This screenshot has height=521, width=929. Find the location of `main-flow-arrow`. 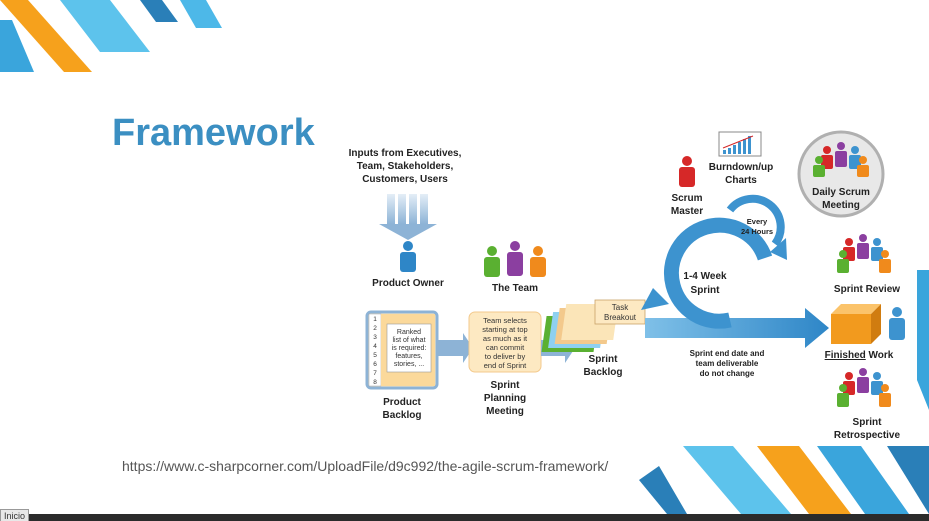

main-flow-arrow is located at coordinates (737, 328).